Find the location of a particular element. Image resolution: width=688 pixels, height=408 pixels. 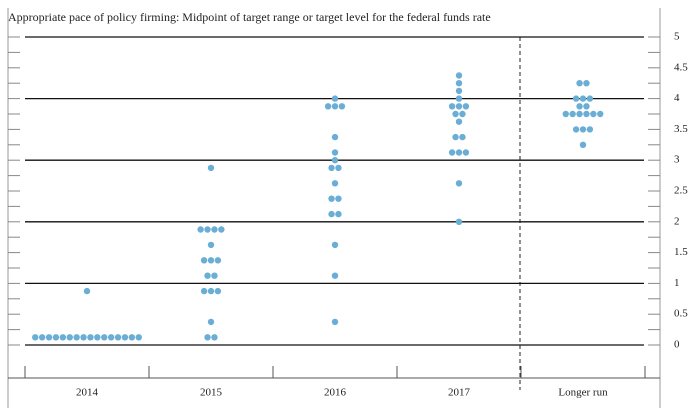

x-tick-label: Longer run is located at coordinates (583, 393).